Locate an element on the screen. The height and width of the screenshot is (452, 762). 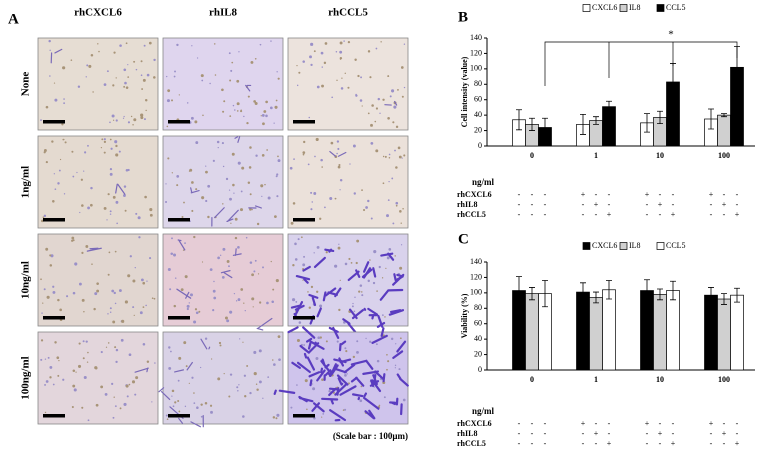
x-tick-label: 0 is located at coordinates (532, 155).